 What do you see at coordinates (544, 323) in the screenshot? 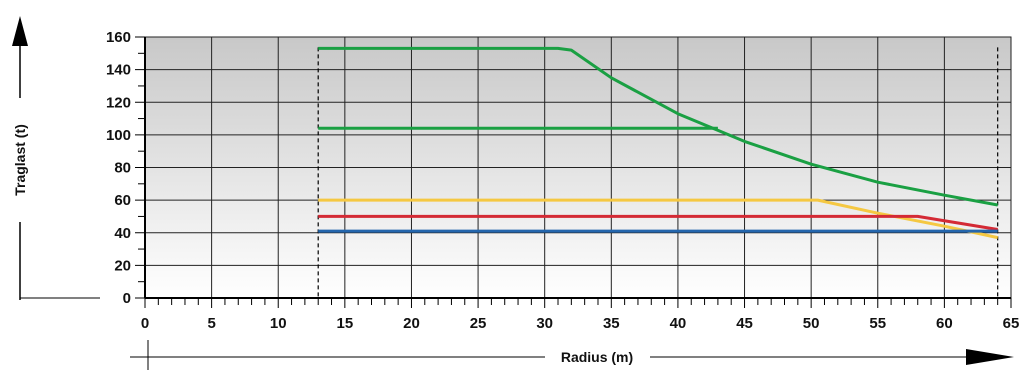
I see `x-tick-label: 30` at bounding box center [544, 323].